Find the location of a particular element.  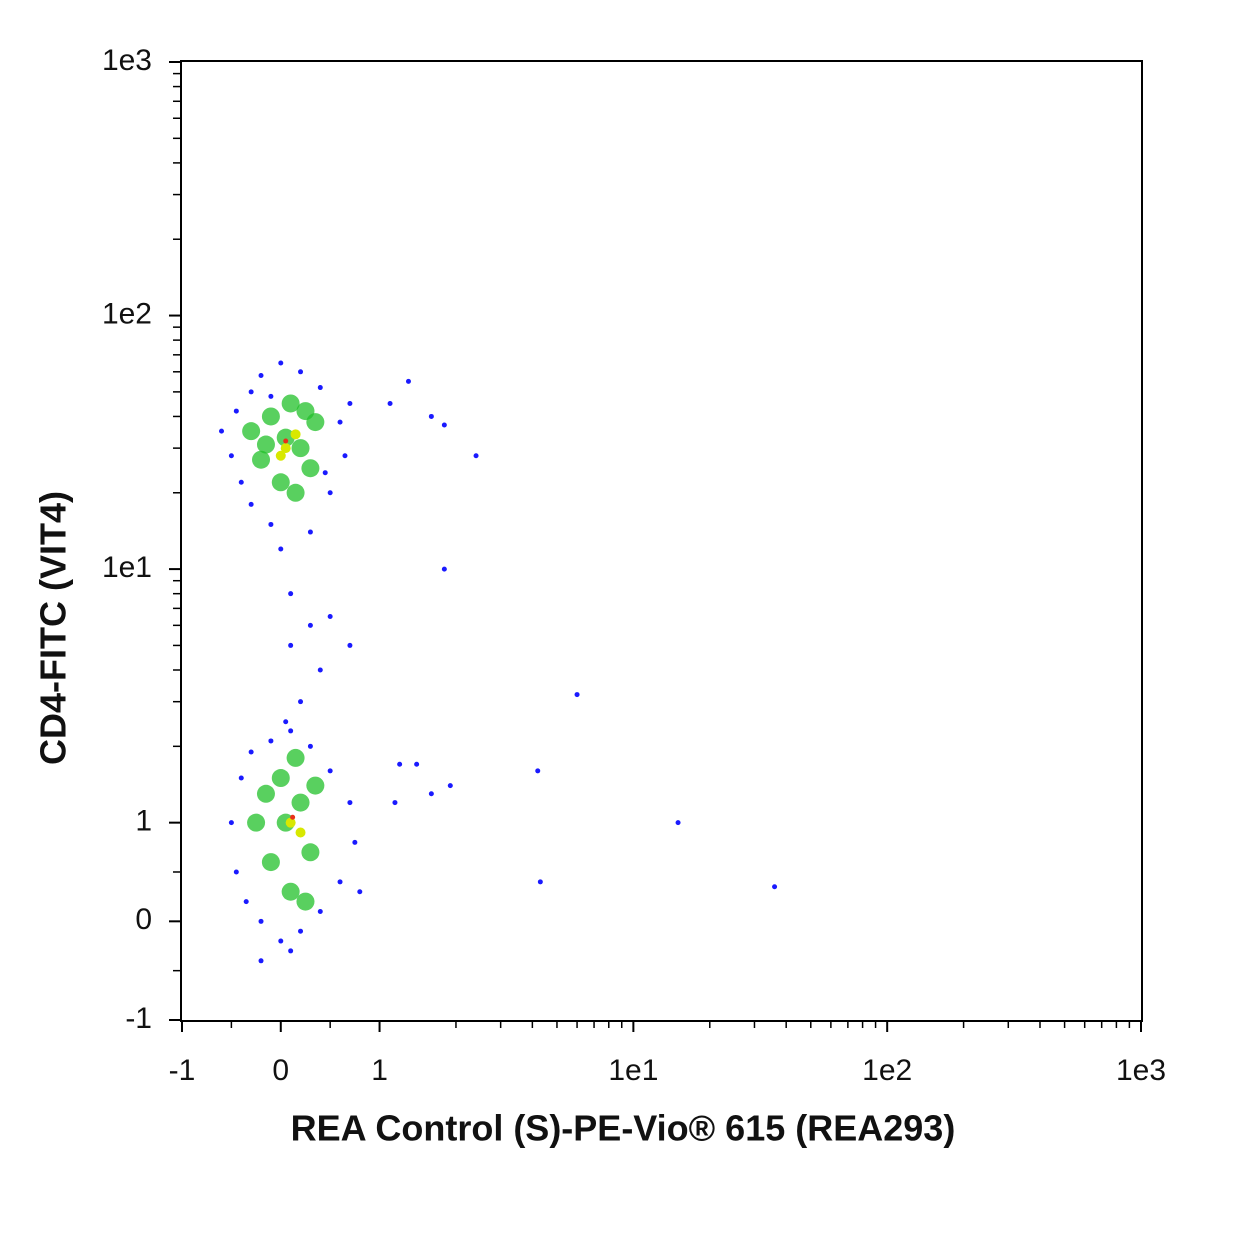

y-tick-label: 1 is located at coordinates (143, 821).